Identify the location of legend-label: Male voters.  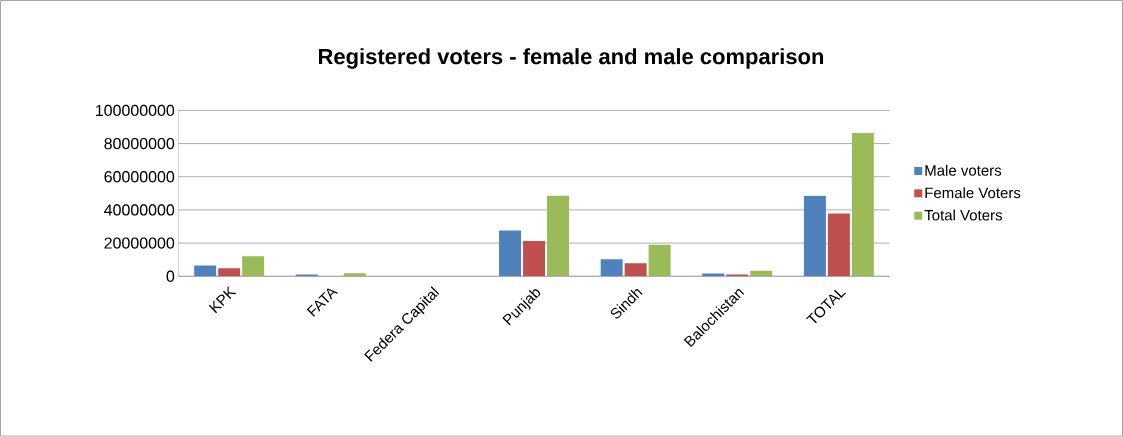
(963, 170).